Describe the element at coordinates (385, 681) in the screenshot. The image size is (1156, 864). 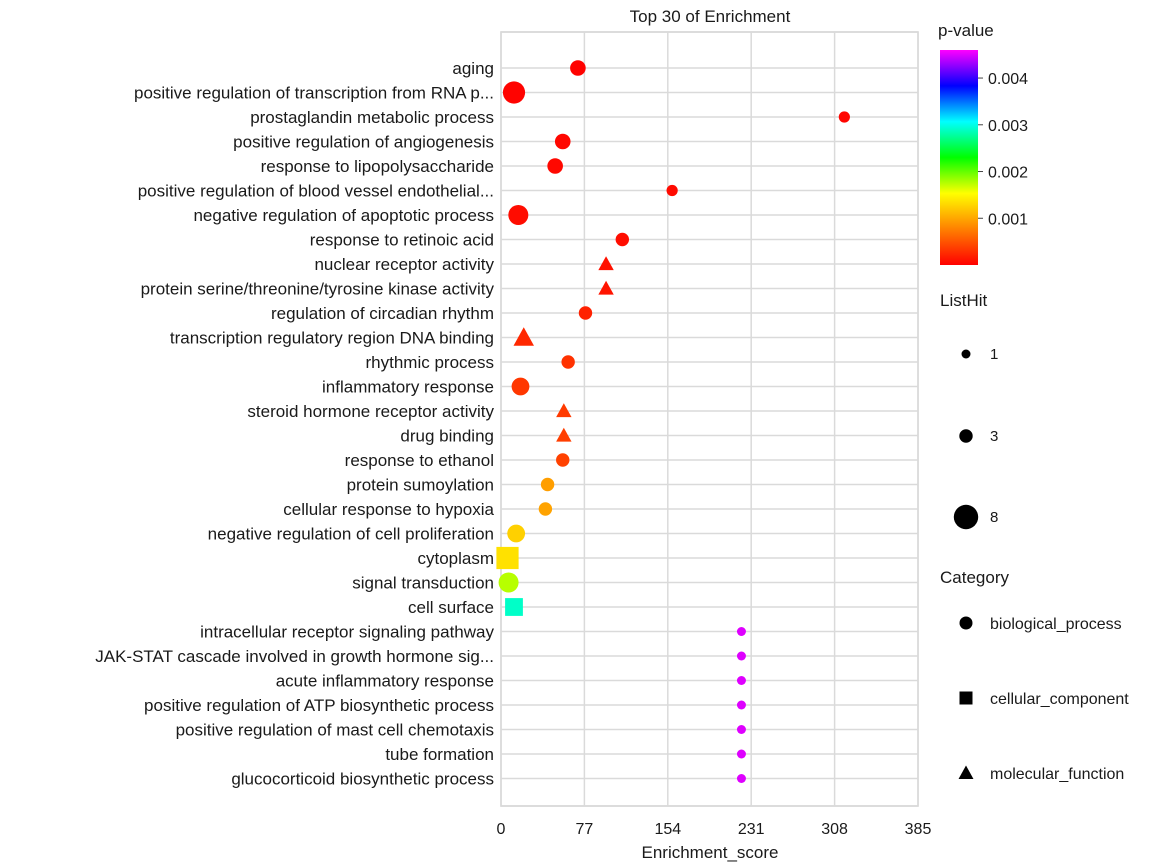
I see `y-tick-label: acute inflammatory response` at that location.